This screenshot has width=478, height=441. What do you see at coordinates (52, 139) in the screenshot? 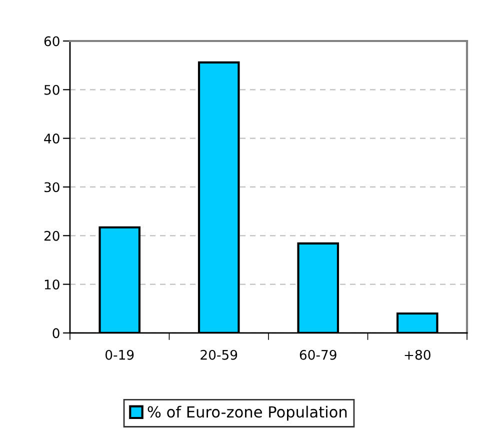
I see `y-tick-label: 40` at bounding box center [52, 139].